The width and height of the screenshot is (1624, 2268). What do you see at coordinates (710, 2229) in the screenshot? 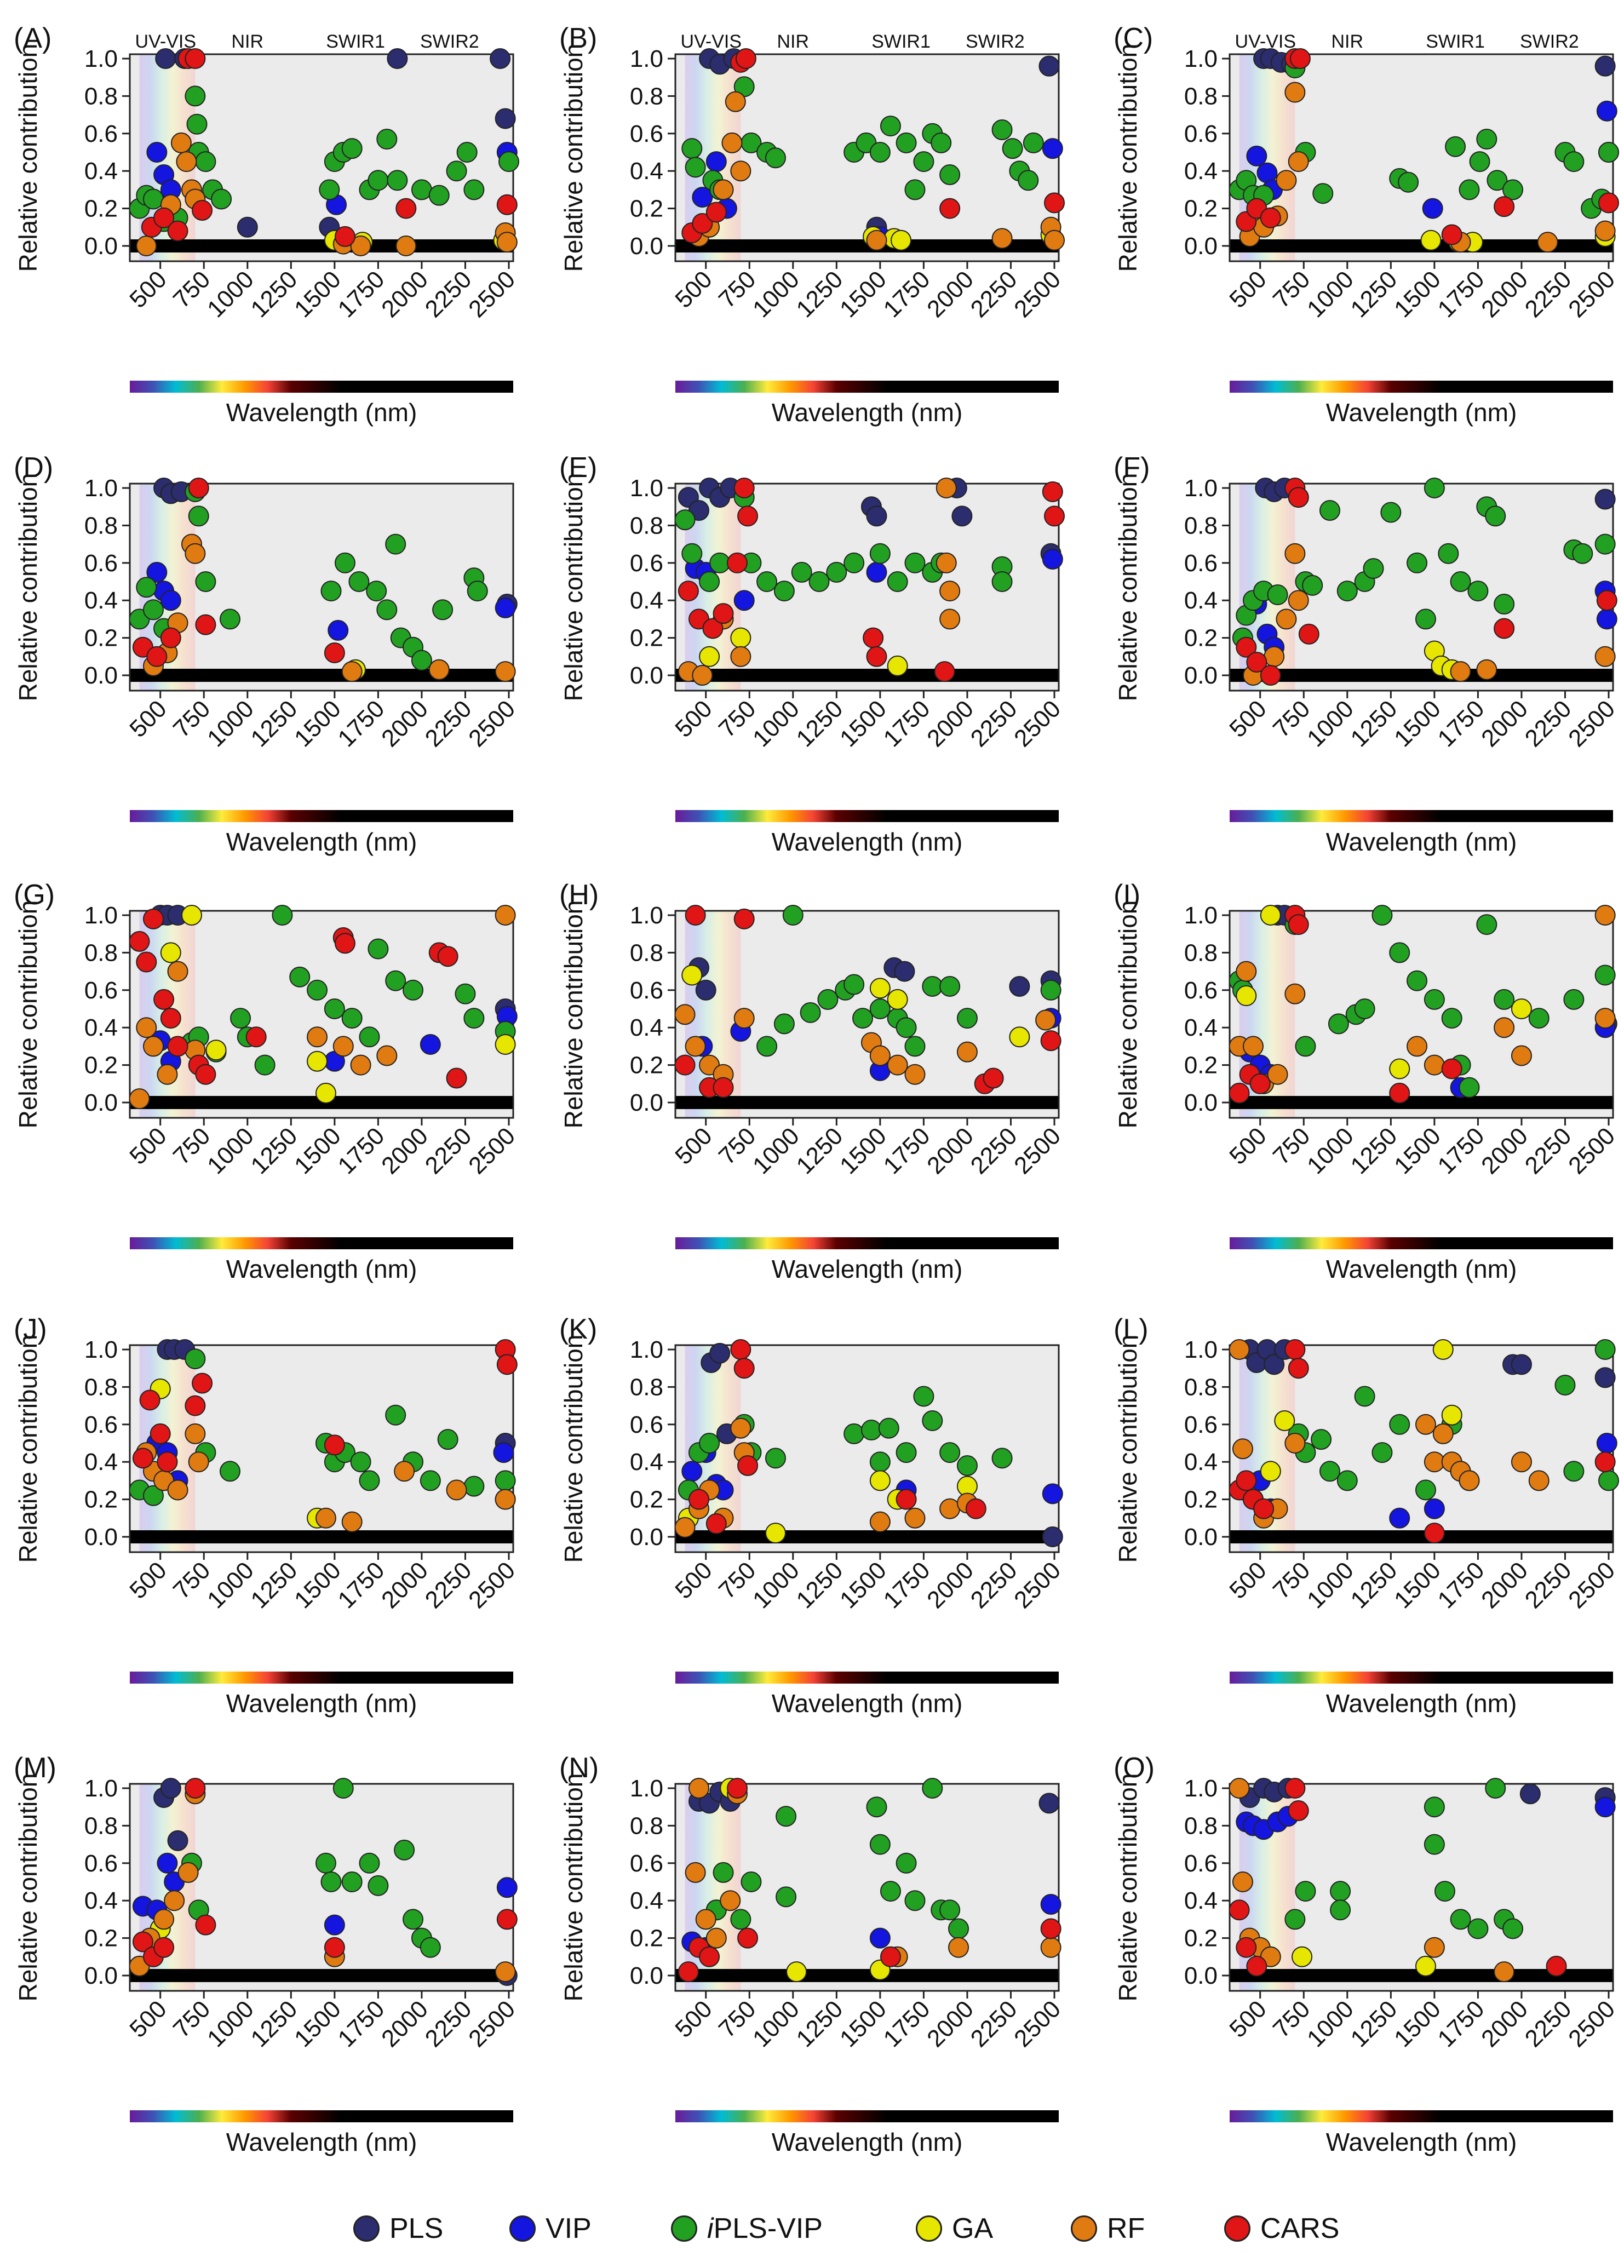
I see `legend-label-prefix: i` at bounding box center [710, 2229].